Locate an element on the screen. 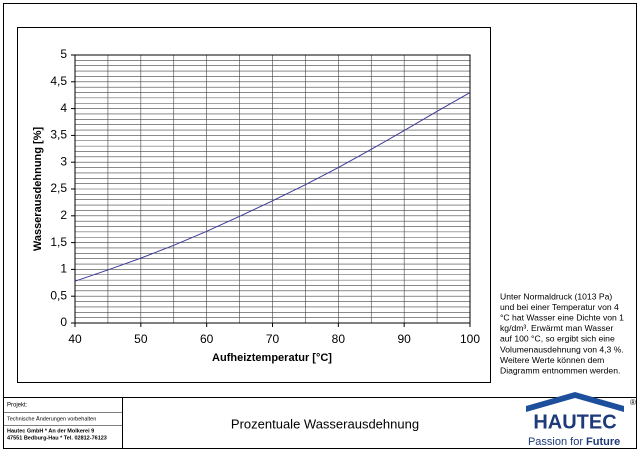 This screenshot has height=452, width=640. logo-roof is located at coordinates (575, 402).